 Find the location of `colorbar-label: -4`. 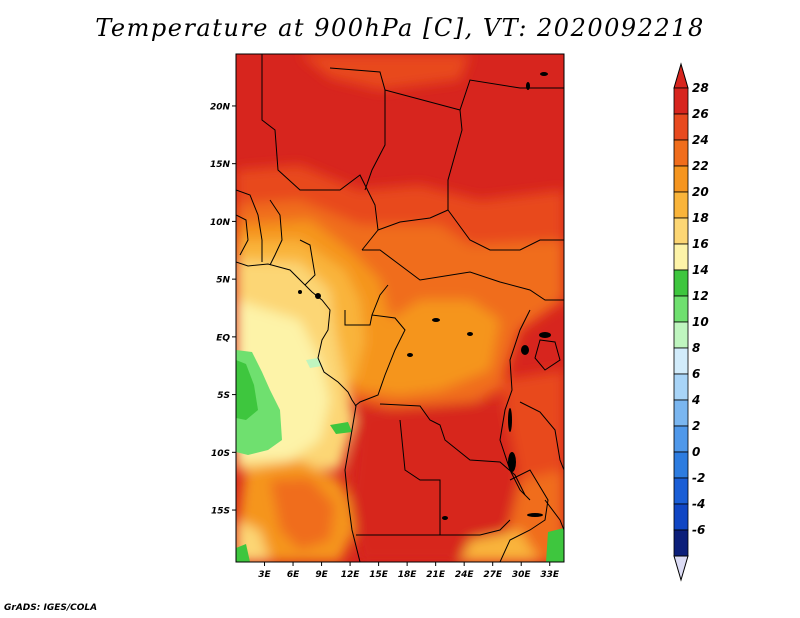

colorbar-label: -4 is located at coordinates (698, 504).